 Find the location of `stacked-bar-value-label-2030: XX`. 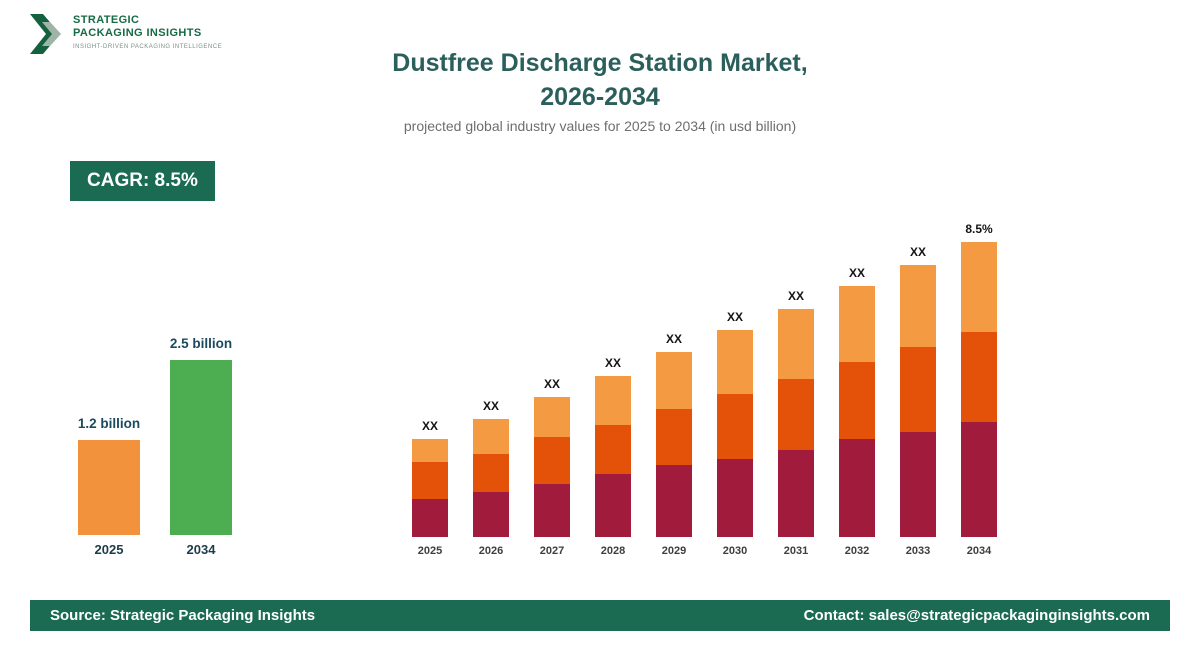

stacked-bar-value-label-2030: XX is located at coordinates (734, 317).